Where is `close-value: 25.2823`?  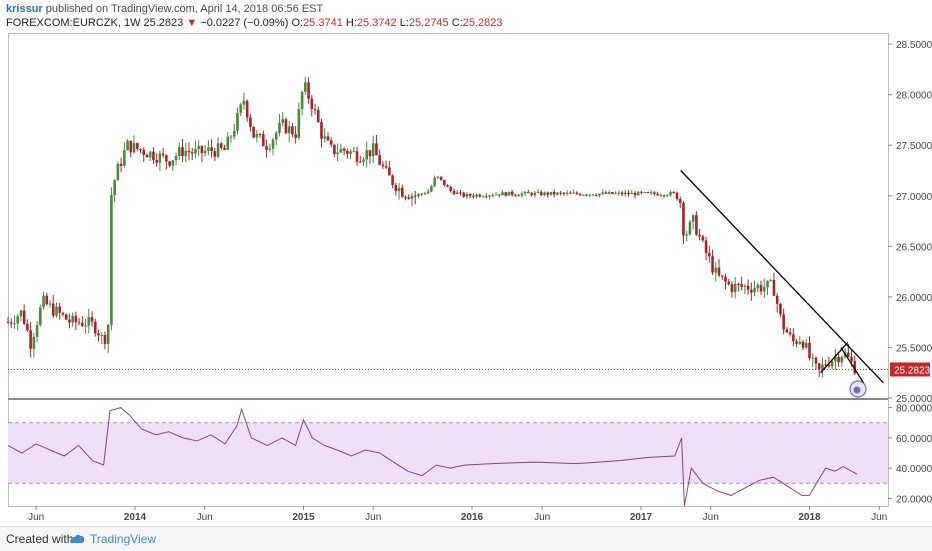
close-value: 25.2823 is located at coordinates (482, 23).